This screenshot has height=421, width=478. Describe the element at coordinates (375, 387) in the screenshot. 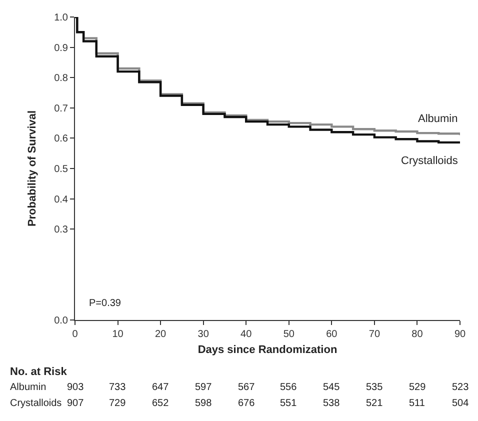

I see `text: 535` at that location.